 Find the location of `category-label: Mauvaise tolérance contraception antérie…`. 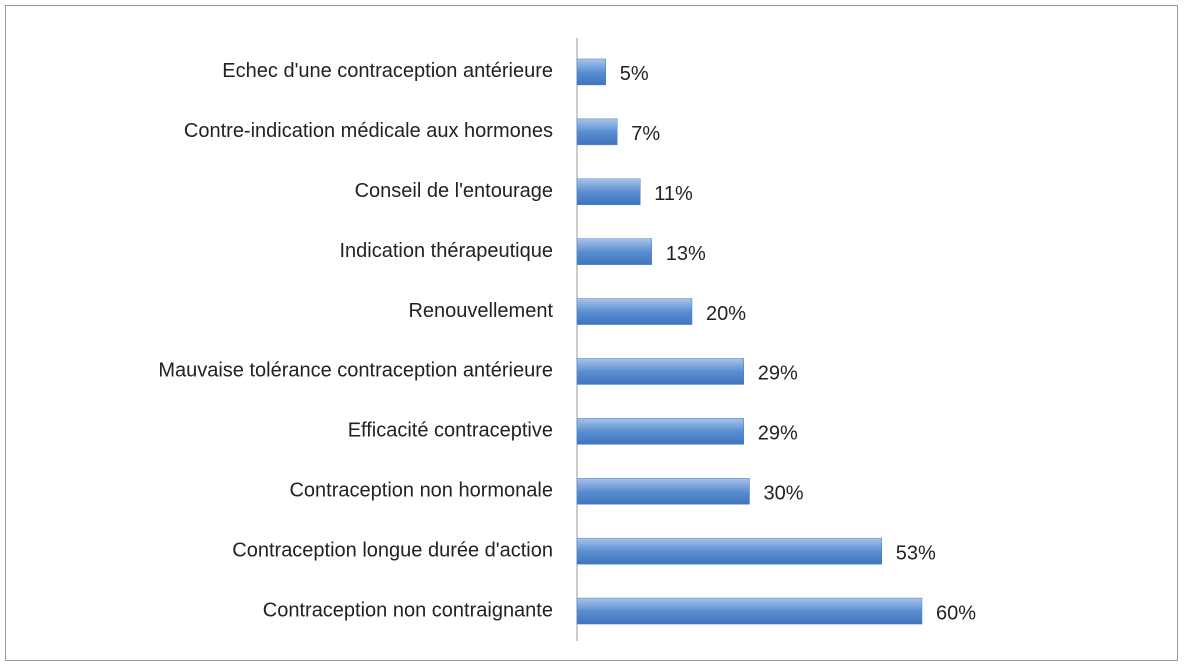

category-label: Mauvaise tolérance contraception antérie… is located at coordinates (355, 371).